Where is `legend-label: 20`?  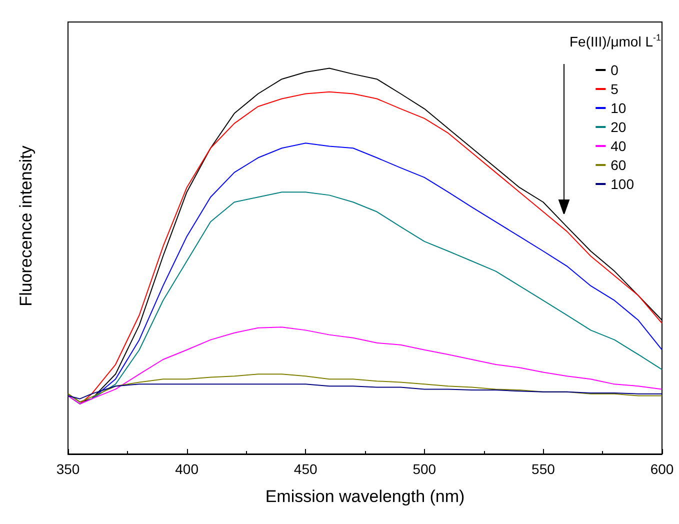
legend-label: 20 is located at coordinates (618, 127).